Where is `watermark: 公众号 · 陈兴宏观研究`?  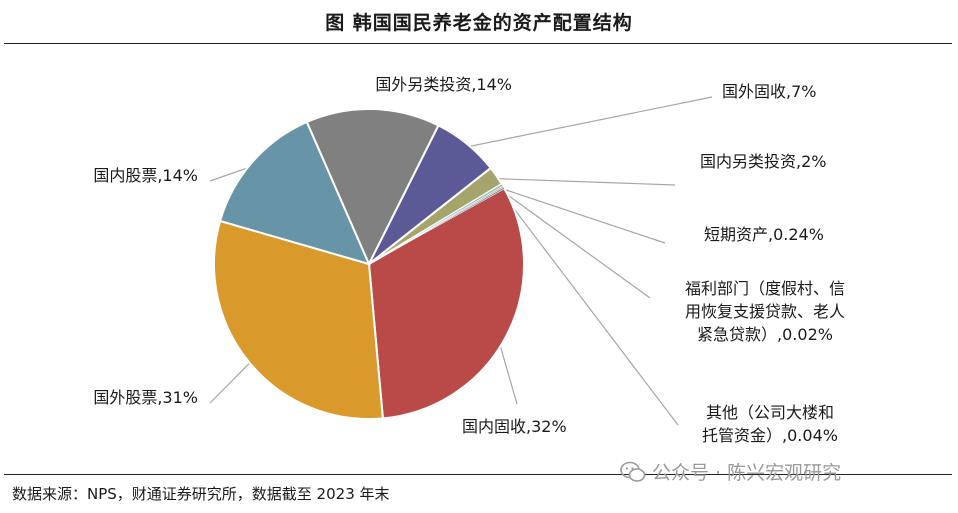 watermark: 公众号 · 陈兴宏观研究 is located at coordinates (730, 471).